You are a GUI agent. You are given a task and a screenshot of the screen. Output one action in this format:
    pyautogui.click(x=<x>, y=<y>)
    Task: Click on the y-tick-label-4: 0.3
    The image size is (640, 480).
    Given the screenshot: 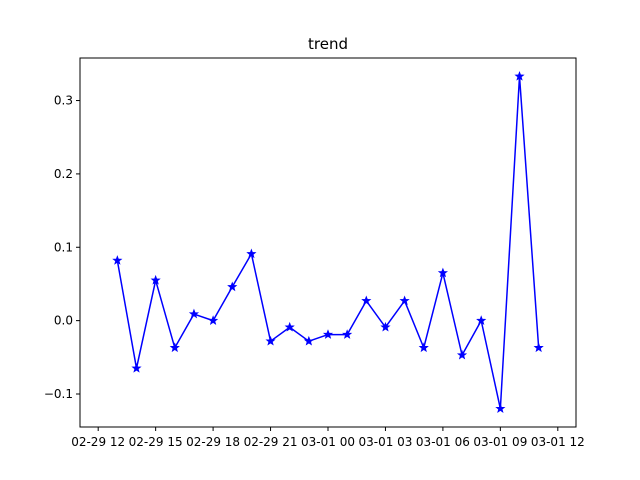 What is the action you would take?
    pyautogui.click(x=63, y=101)
    